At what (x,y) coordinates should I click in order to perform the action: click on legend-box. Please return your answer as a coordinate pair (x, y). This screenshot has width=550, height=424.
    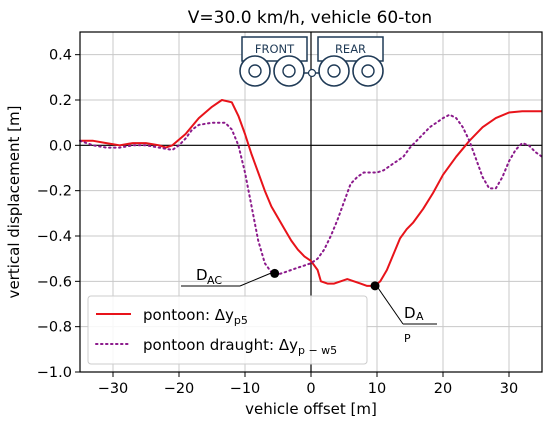
    Looking at the image, I should click on (227, 330).